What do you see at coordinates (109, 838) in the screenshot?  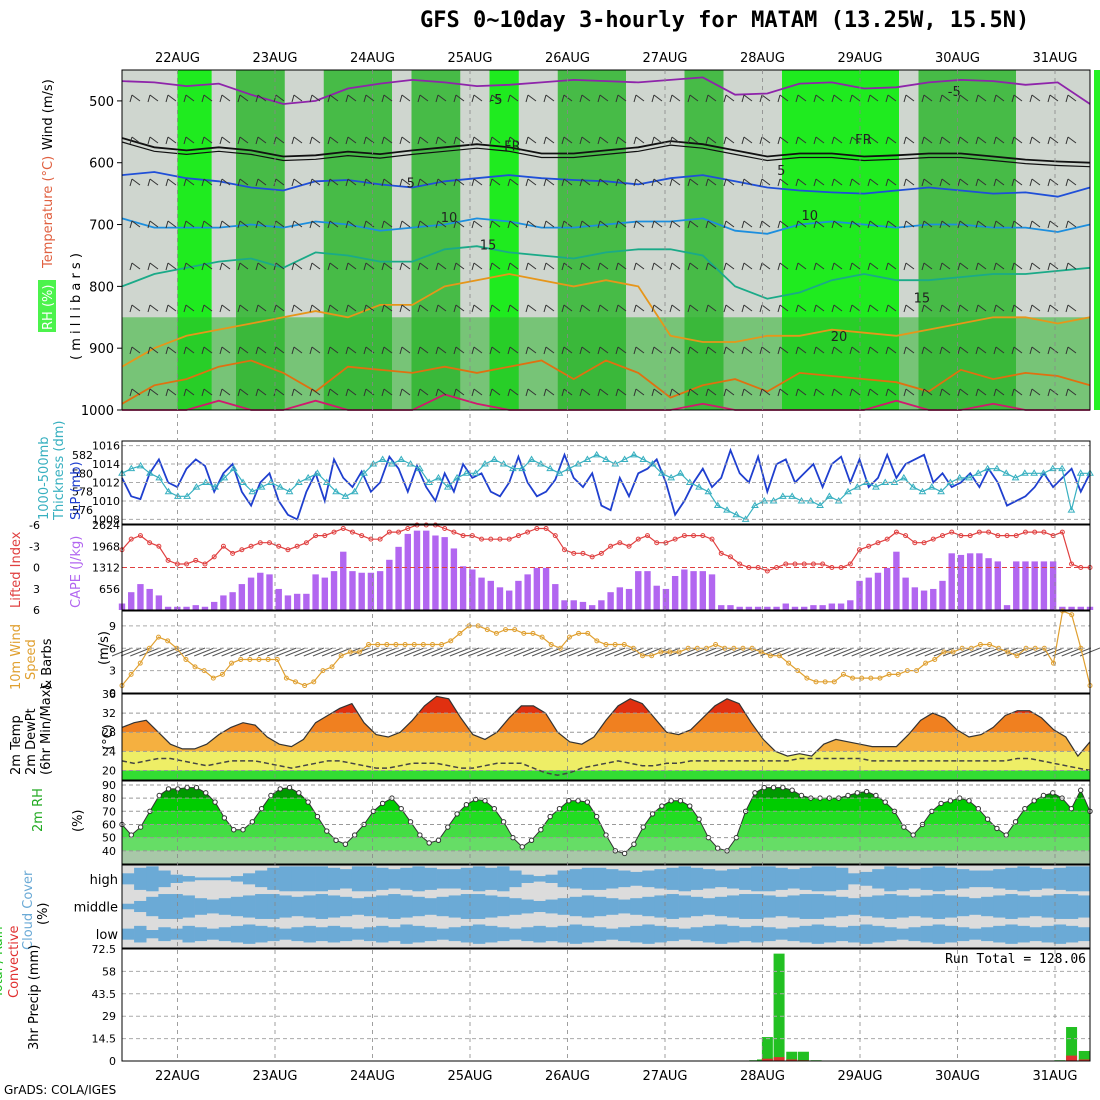 I see `rh-tick: 50` at bounding box center [109, 838].